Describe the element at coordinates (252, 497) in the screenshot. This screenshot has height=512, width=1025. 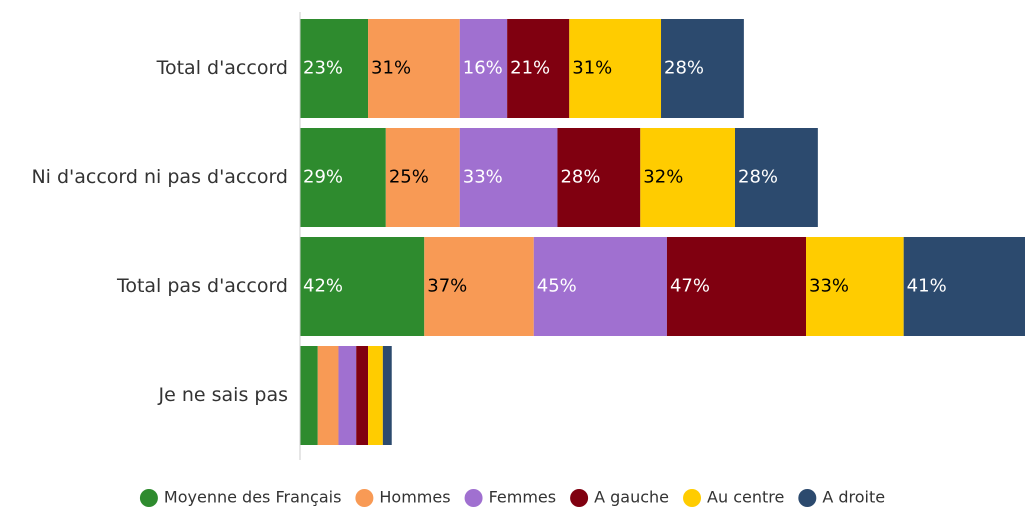
I see `legend-label: Moyenne des Français` at that location.